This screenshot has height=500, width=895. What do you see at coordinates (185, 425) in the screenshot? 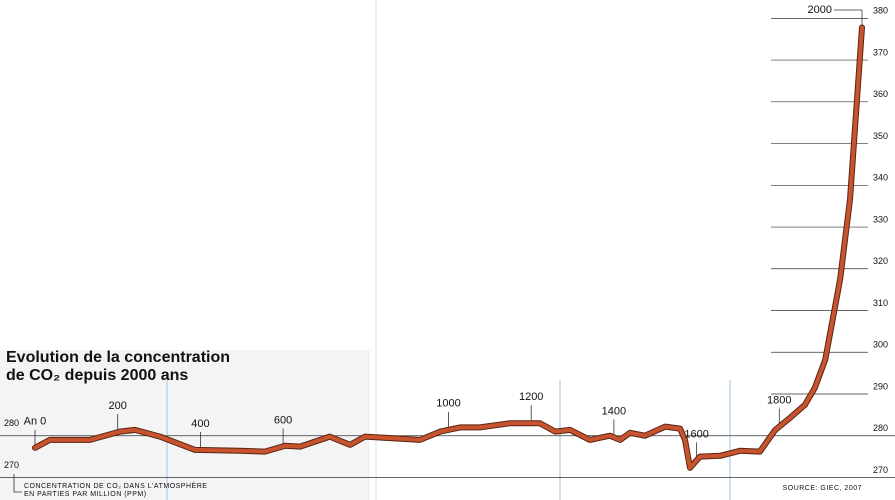
I see `panel` at bounding box center [185, 425].